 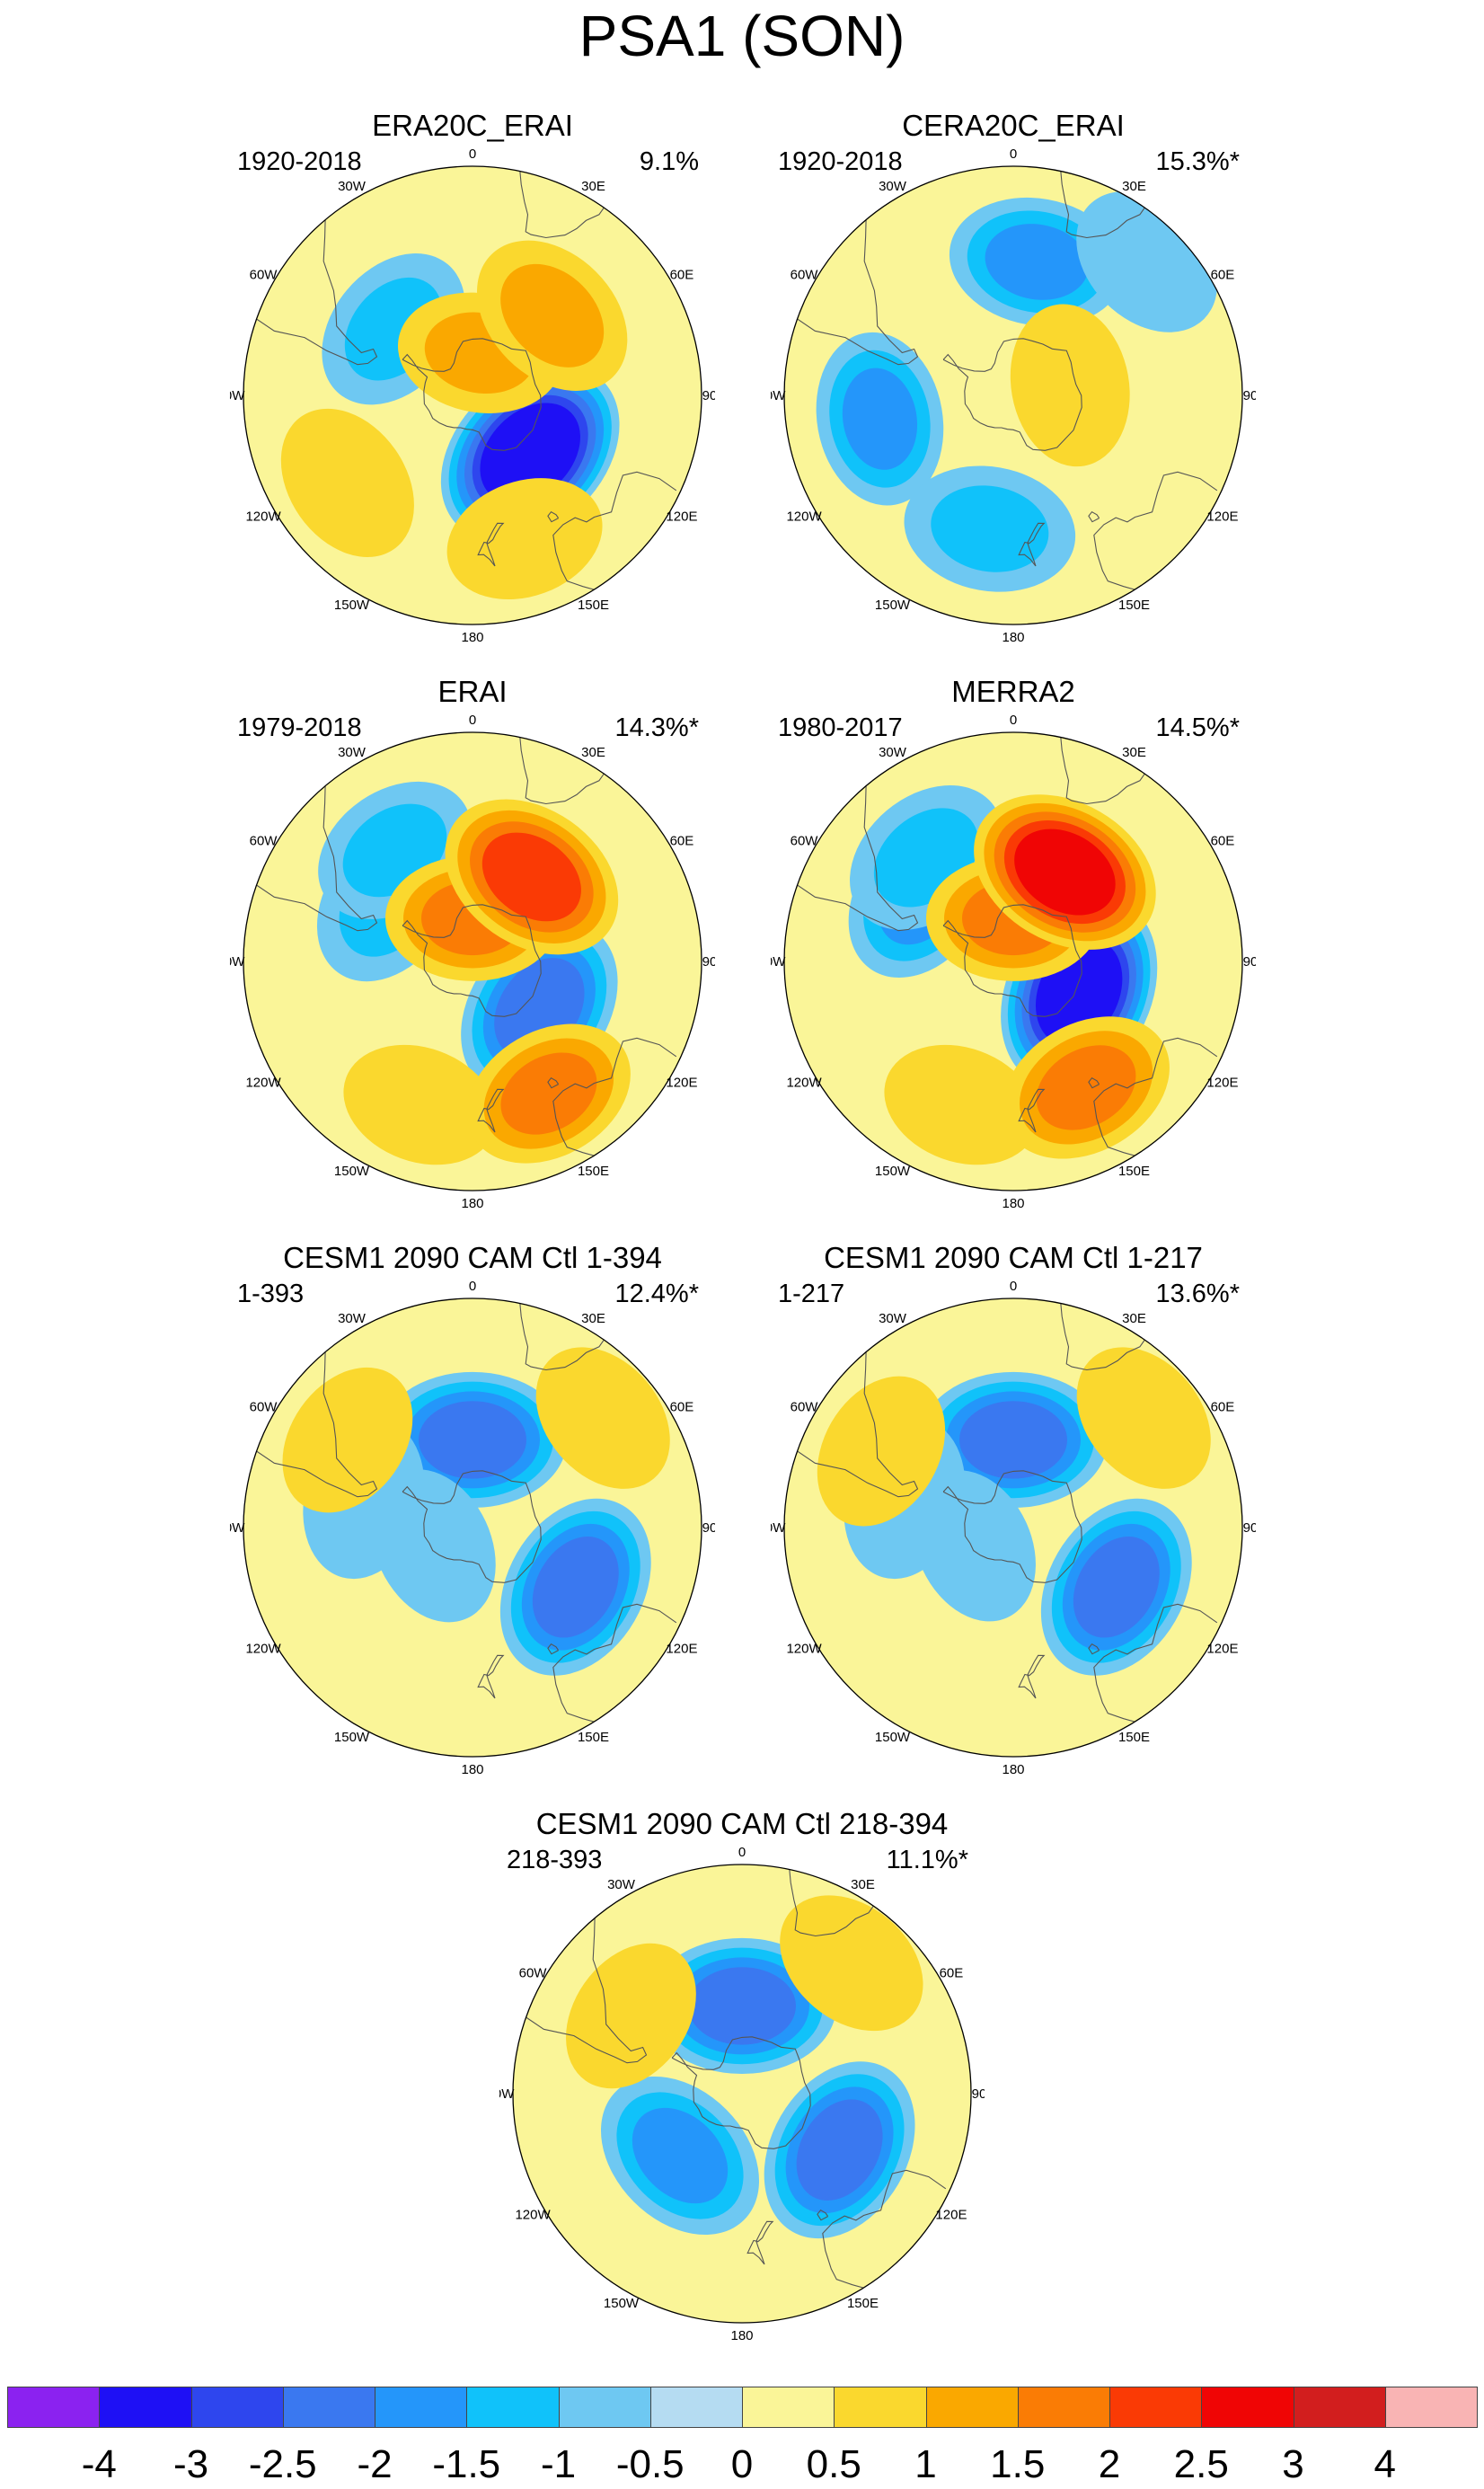 What do you see at coordinates (650, 2464) in the screenshot?
I see `colorbar-tick-label: -0.5` at bounding box center [650, 2464].